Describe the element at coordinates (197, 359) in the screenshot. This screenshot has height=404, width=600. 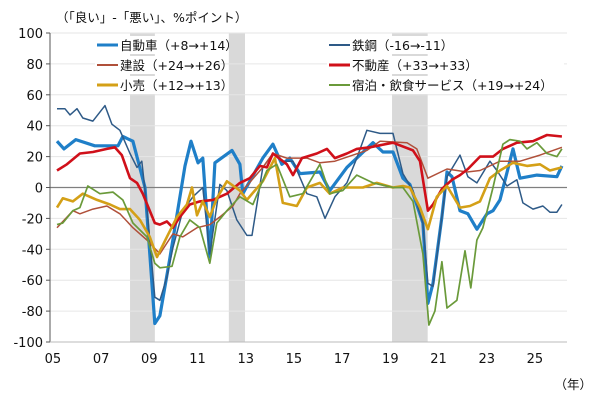
I see `x-tick-label: 11` at that location.